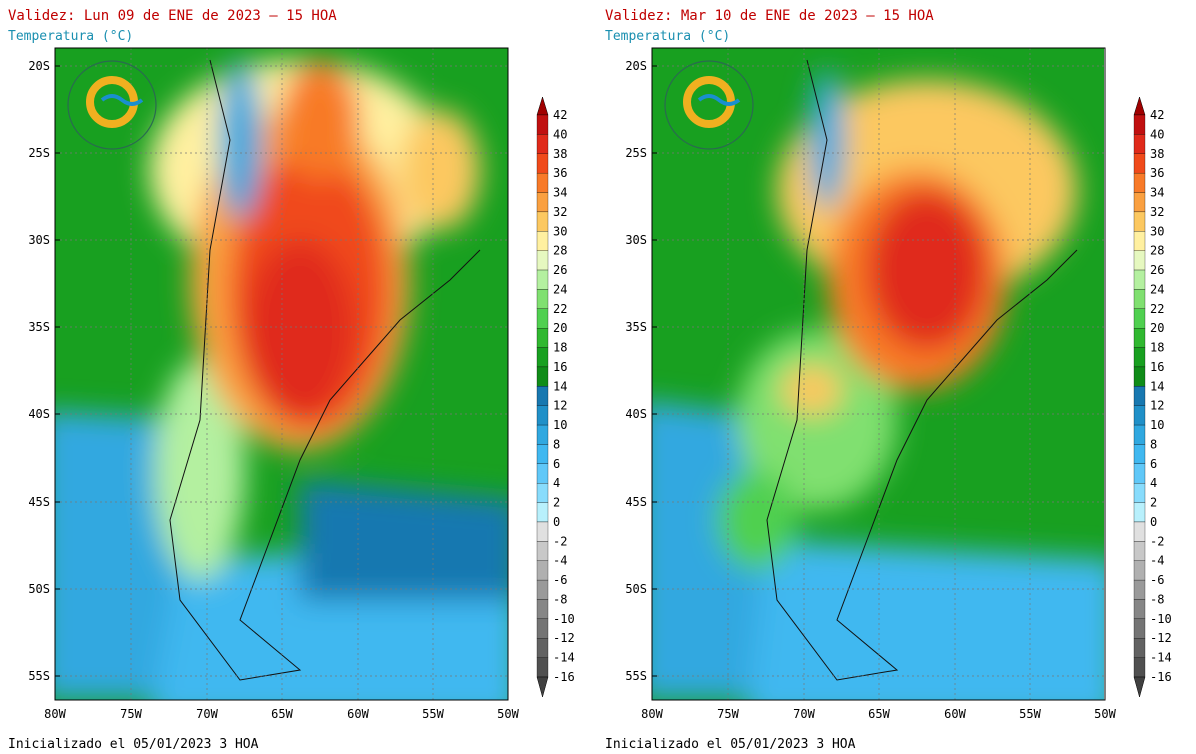  What do you see at coordinates (804, 714) in the screenshot?
I see `lon-label: 70W` at bounding box center [804, 714].